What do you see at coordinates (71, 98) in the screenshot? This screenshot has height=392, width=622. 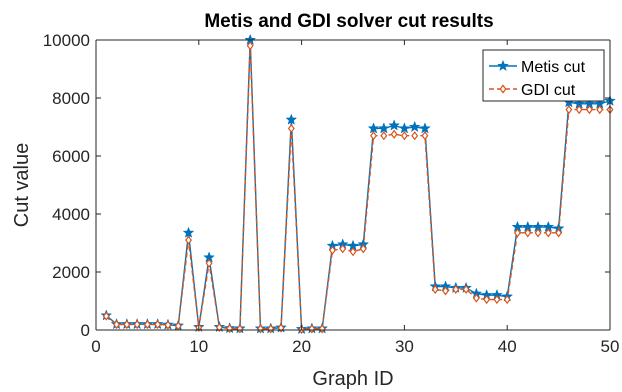 I see `y-tick-label: 8000` at bounding box center [71, 98].